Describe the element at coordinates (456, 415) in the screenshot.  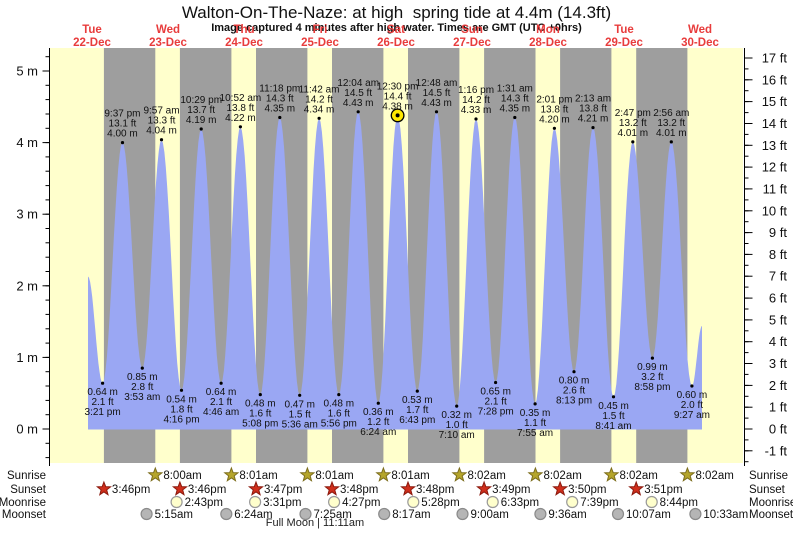
I see `low-tide-height-m: 0.32 m` at that location.